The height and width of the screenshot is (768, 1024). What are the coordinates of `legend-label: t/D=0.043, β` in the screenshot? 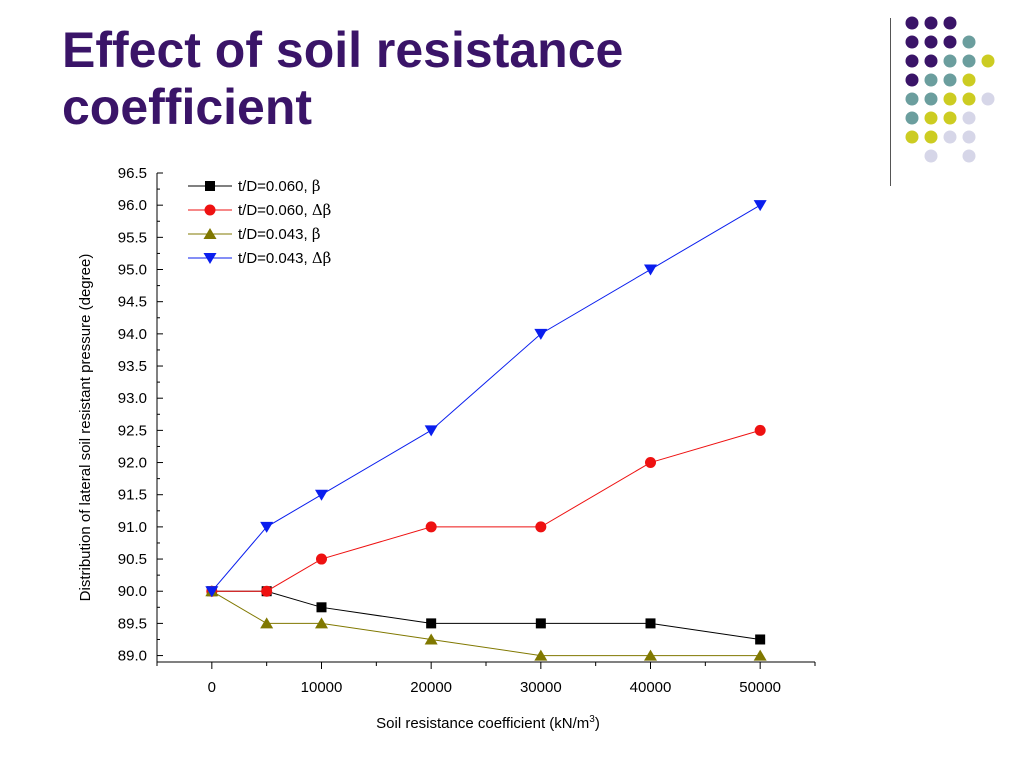 It's located at (279, 234).